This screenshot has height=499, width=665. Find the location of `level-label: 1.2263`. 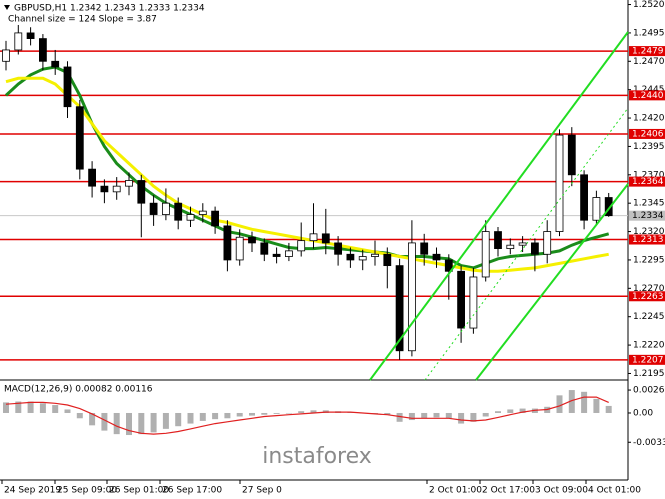

level-label: 1.2263 is located at coordinates (648, 297).